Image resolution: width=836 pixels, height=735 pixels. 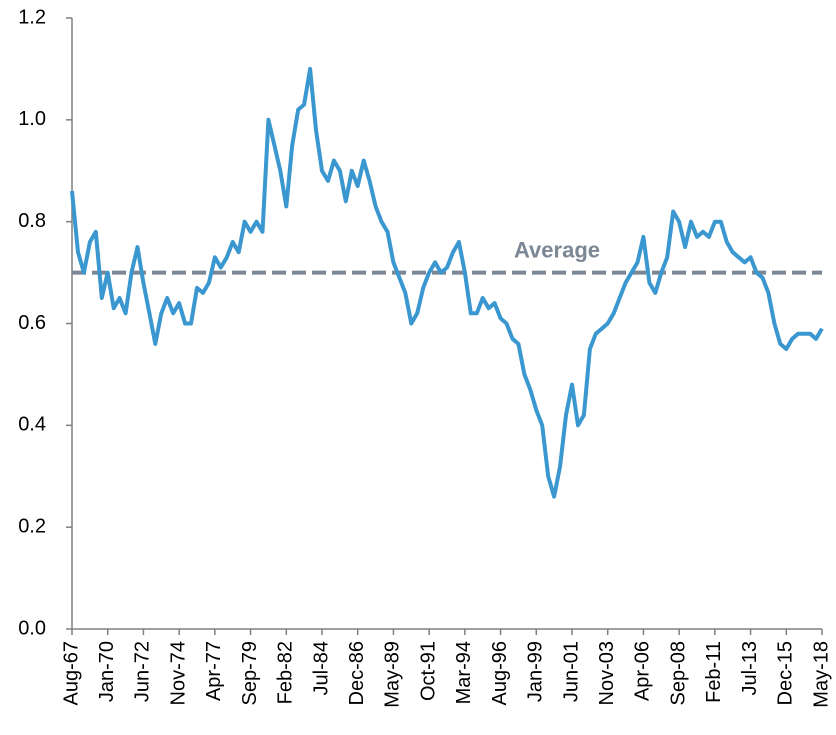 I want to click on x-tick-label: Feb-82, so click(x=286, y=672).